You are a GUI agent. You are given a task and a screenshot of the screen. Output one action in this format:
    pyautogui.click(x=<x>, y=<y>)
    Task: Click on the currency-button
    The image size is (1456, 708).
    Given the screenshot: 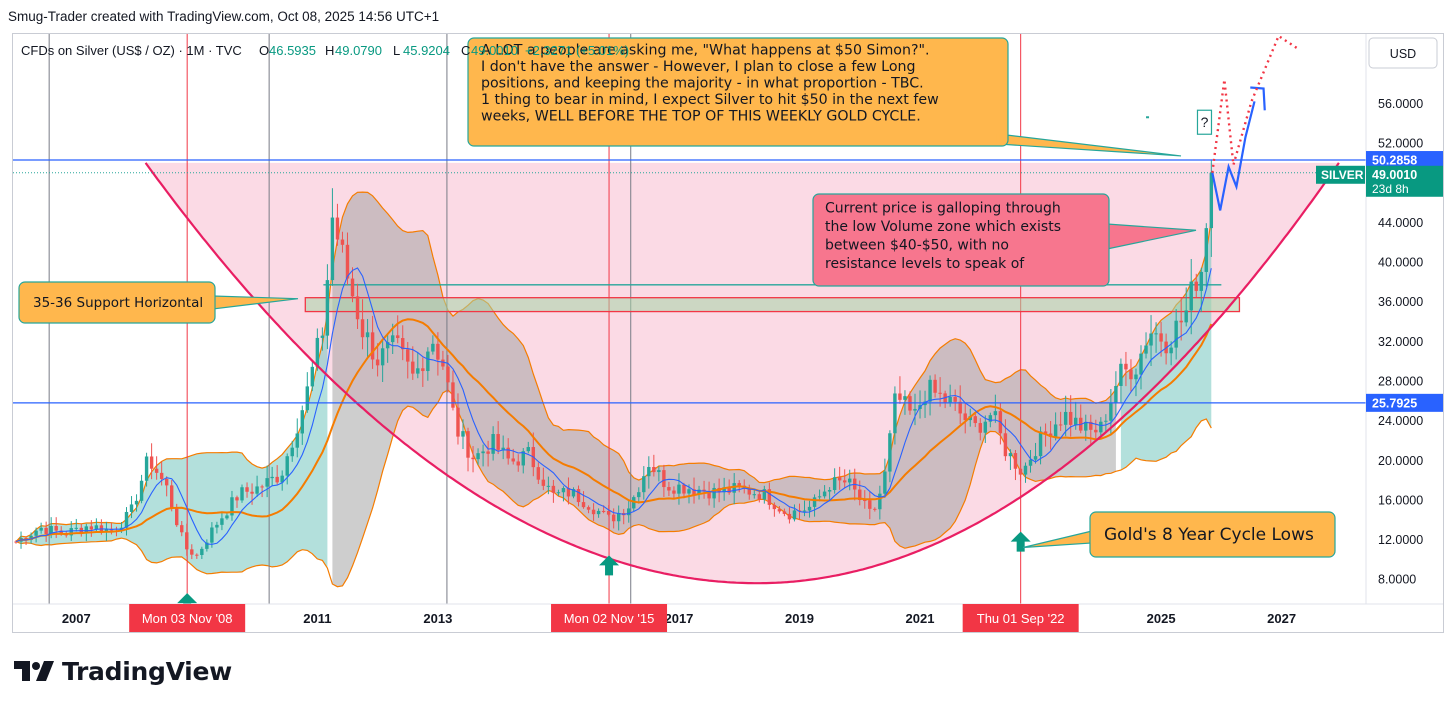 What is the action you would take?
    pyautogui.click(x=1403, y=53)
    